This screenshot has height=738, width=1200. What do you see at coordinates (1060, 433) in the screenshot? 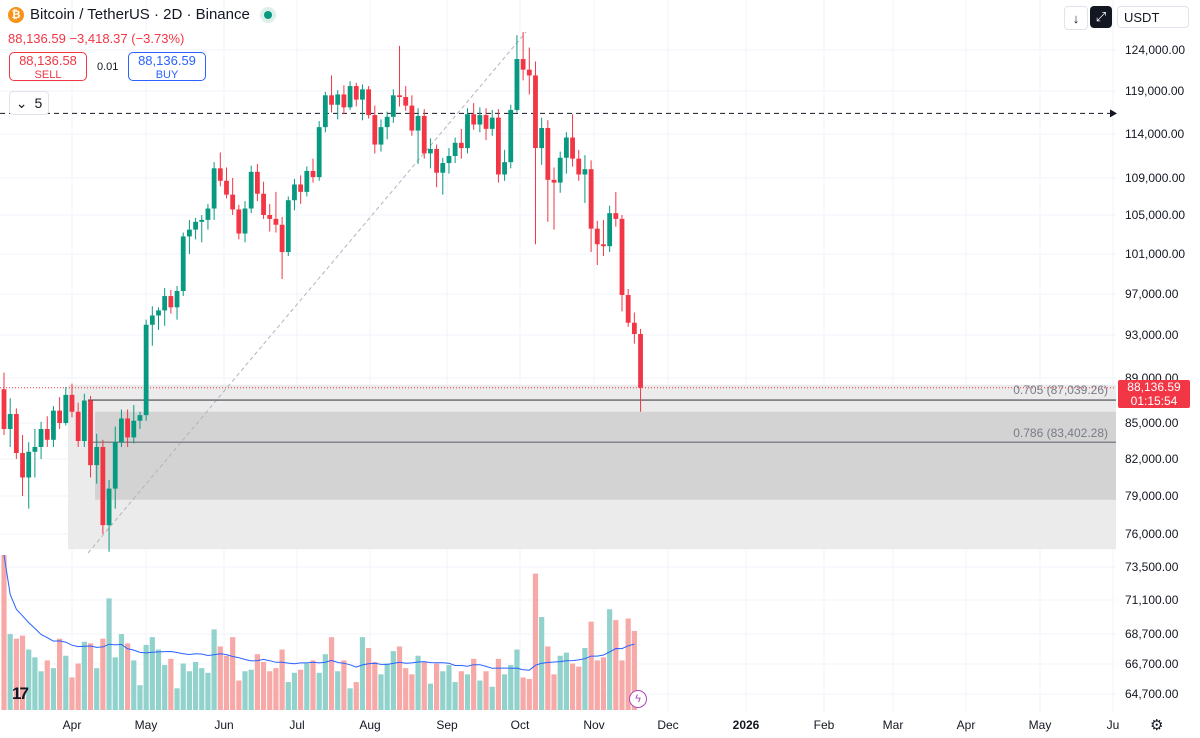
I see `fib-label-0786: 0.786 (83,402.28)` at bounding box center [1060, 433].